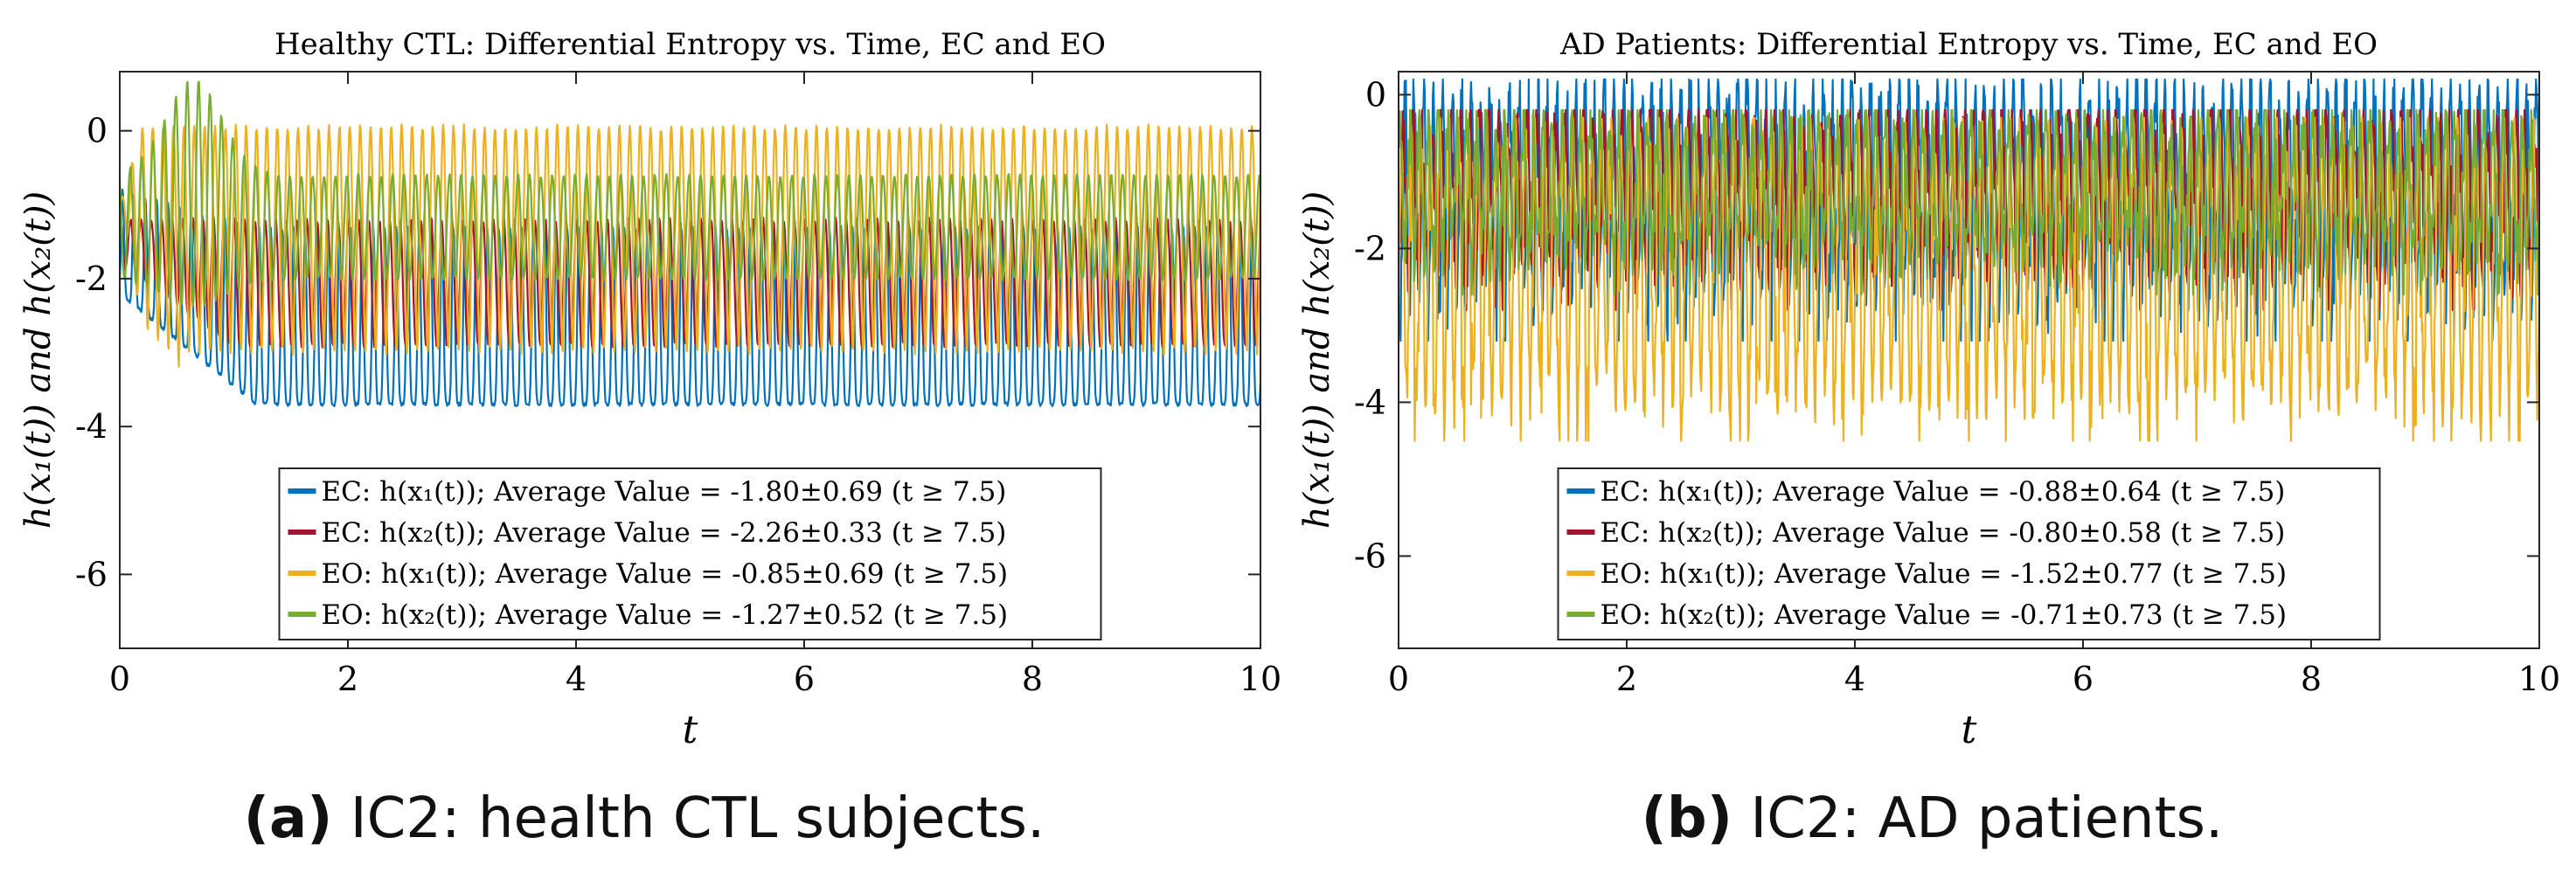  I want to click on caption-a-letter: (a), so click(288, 818).